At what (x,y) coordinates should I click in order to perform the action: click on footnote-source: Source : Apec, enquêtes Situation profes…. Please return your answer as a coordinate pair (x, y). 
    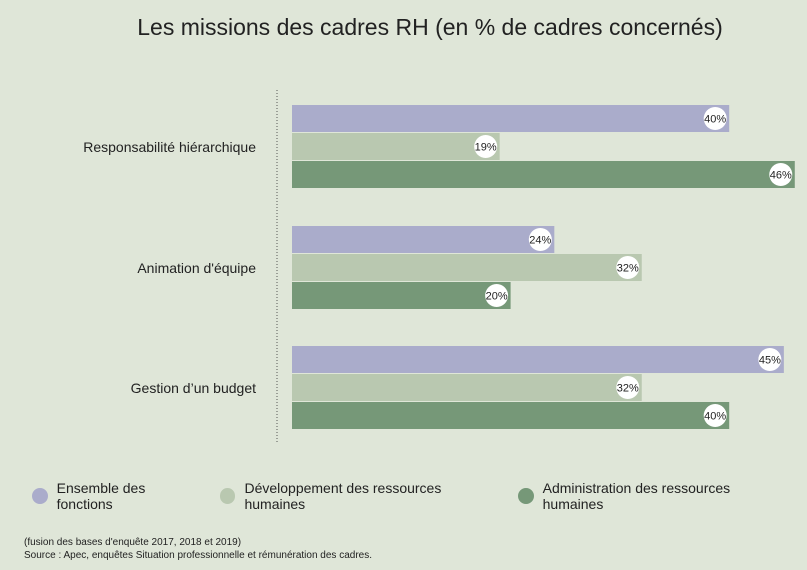
    Looking at the image, I should click on (198, 555).